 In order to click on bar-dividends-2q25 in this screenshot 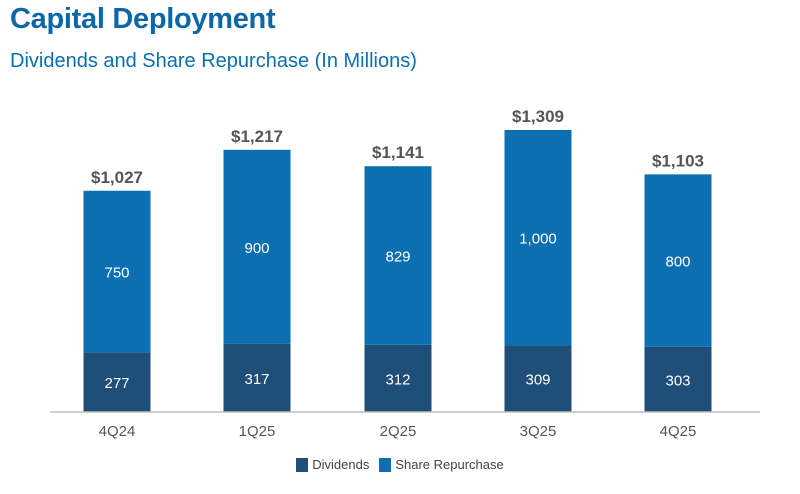, I will do `click(398, 378)`.